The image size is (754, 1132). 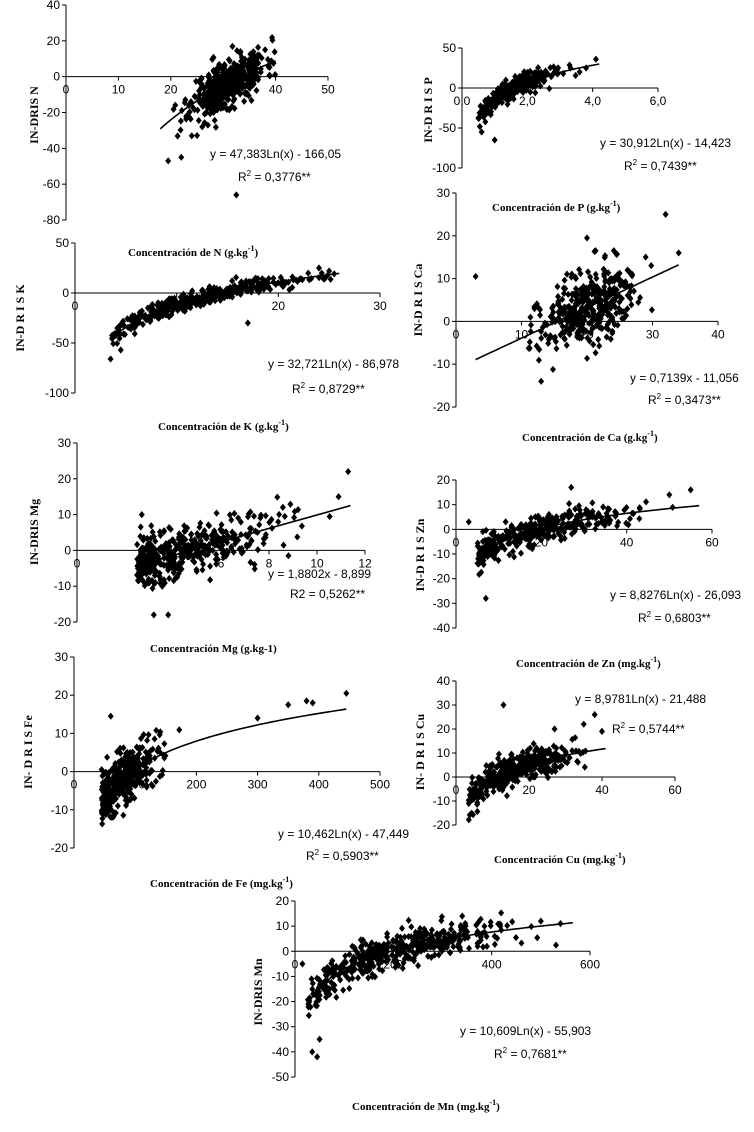 I want to click on x-tick-label: 2,0, so click(x=527, y=101).